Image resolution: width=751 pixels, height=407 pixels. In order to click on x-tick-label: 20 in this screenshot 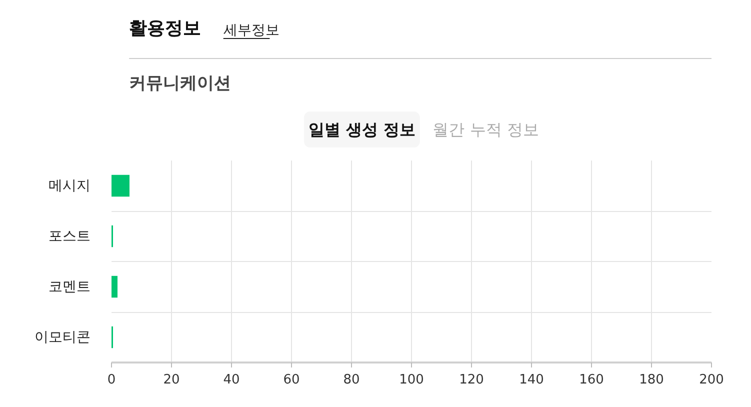, I will do `click(171, 380)`.